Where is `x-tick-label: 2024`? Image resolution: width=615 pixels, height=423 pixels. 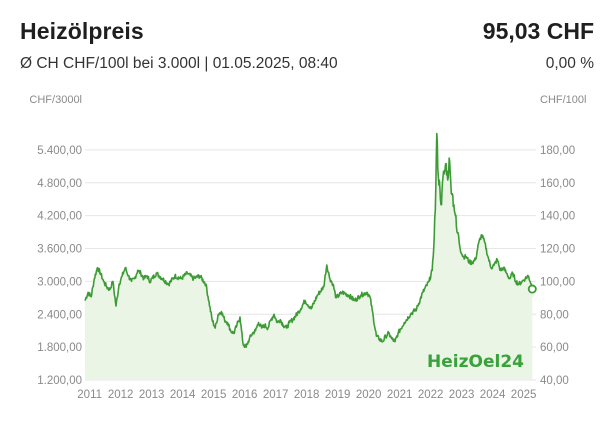
x-tick-label: 2024 is located at coordinates (493, 395).